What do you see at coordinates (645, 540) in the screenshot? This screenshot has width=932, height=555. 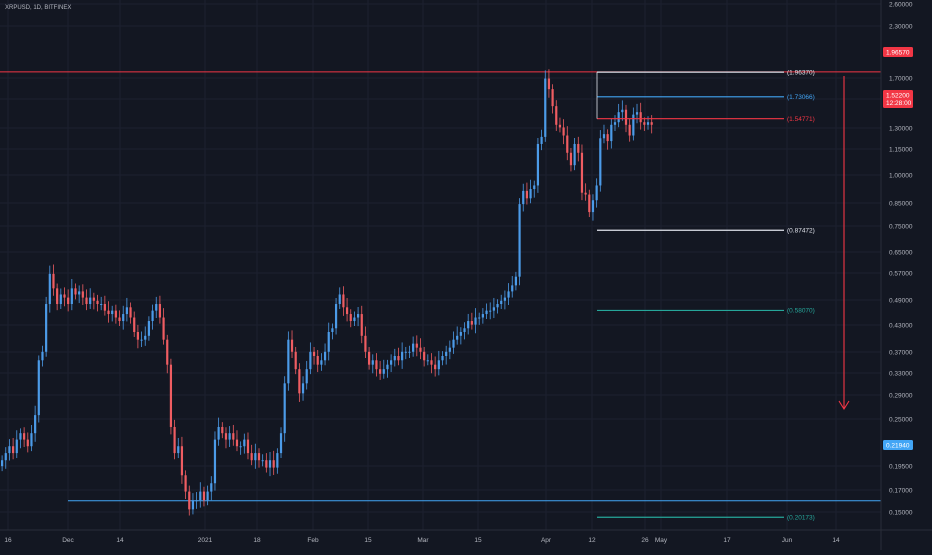 I see `time-label: 26` at bounding box center [645, 540].